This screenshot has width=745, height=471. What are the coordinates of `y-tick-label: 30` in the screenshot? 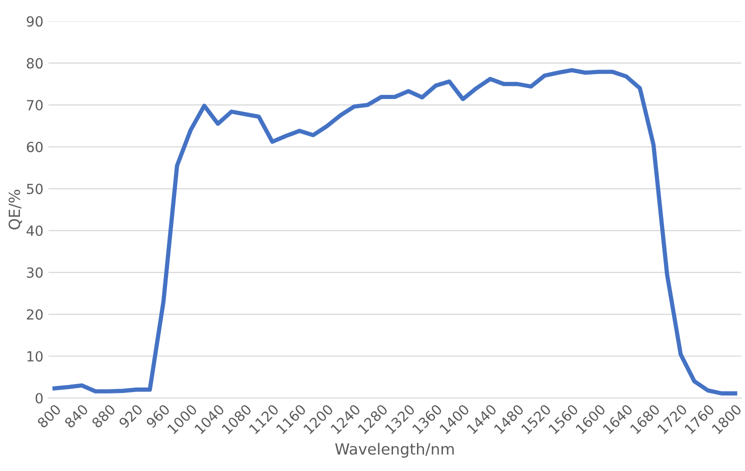 It's located at (34, 272).